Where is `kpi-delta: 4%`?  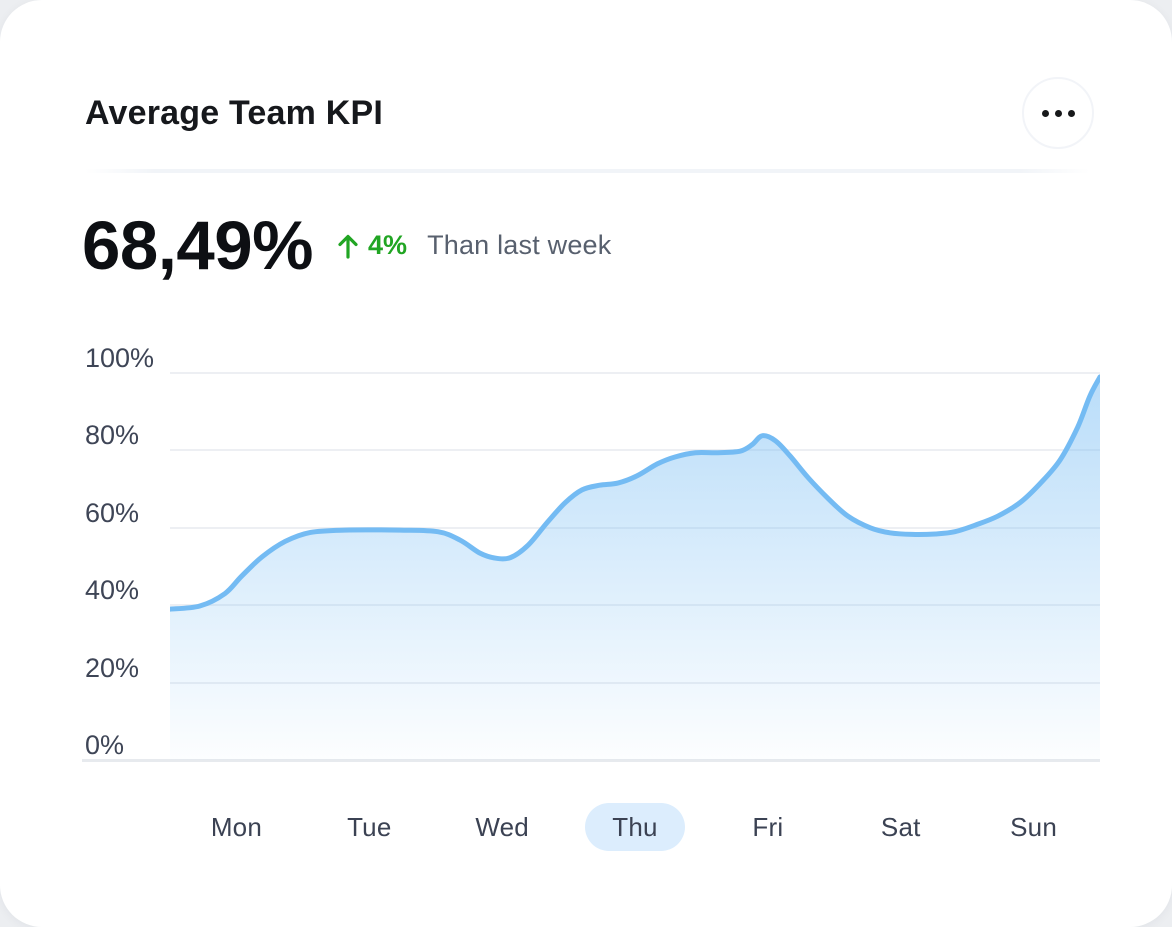
kpi-delta: 4% is located at coordinates (372, 245).